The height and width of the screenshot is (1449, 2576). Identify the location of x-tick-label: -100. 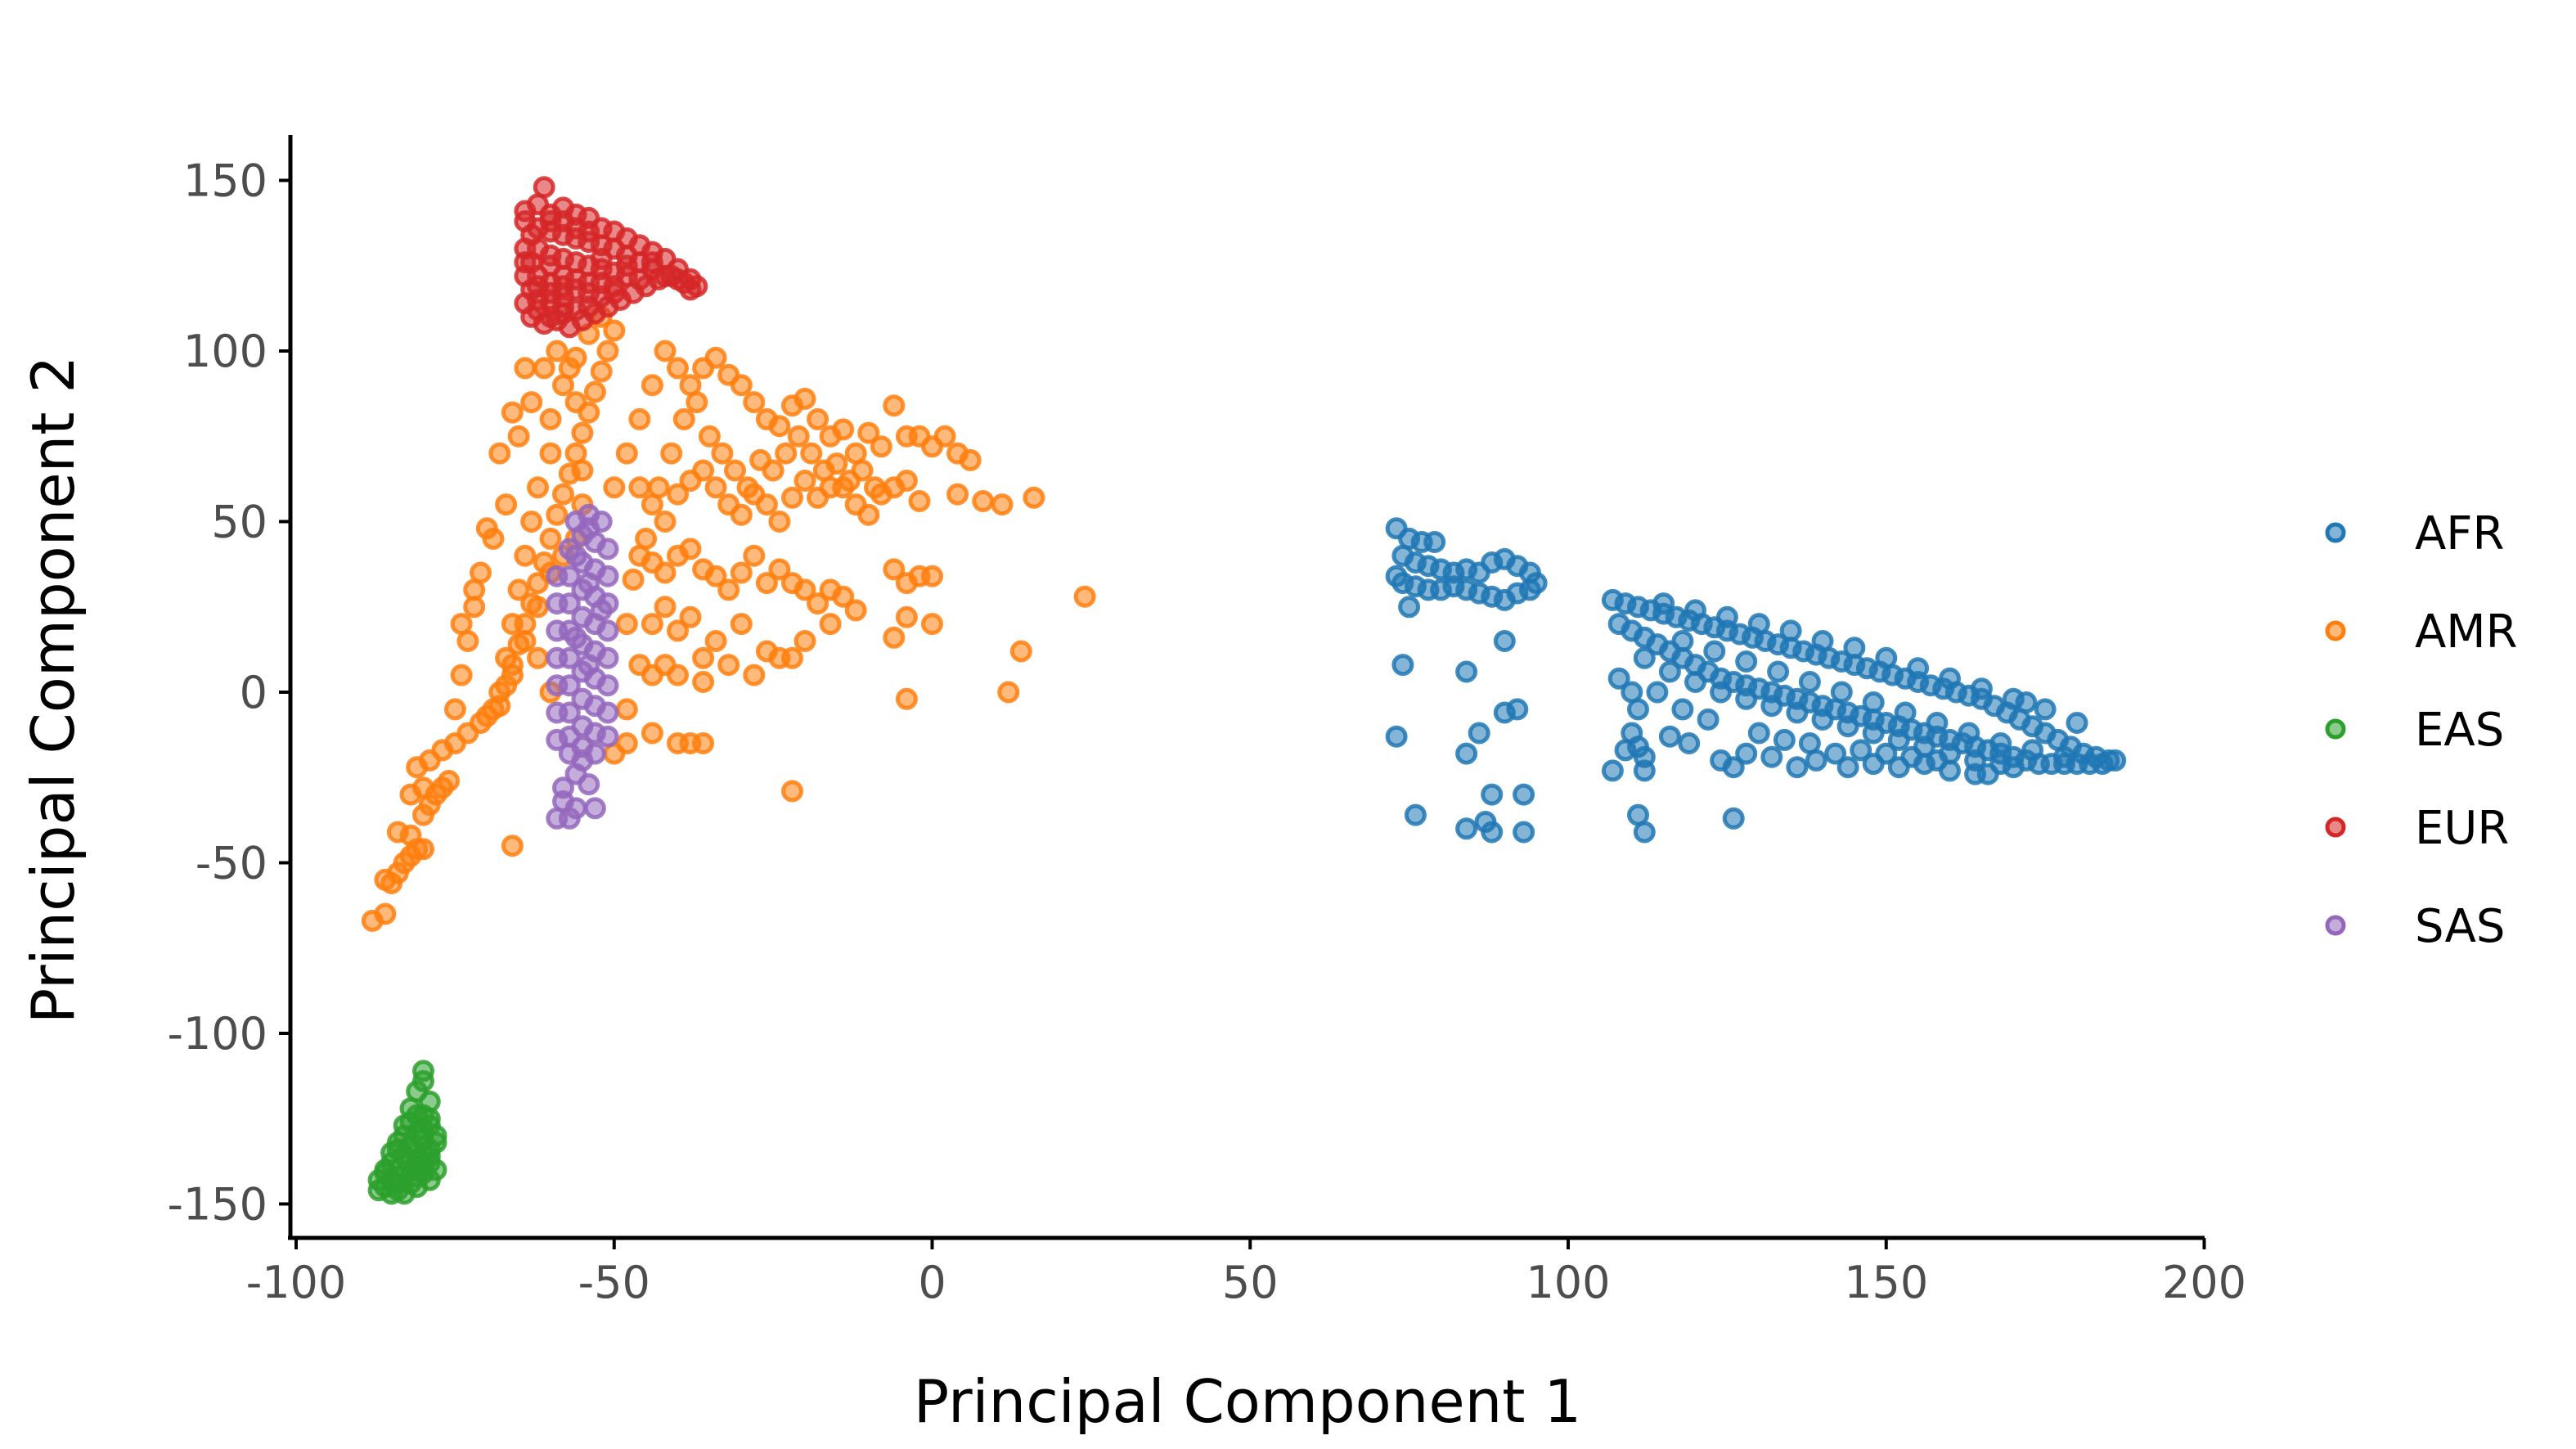
(296, 1283).